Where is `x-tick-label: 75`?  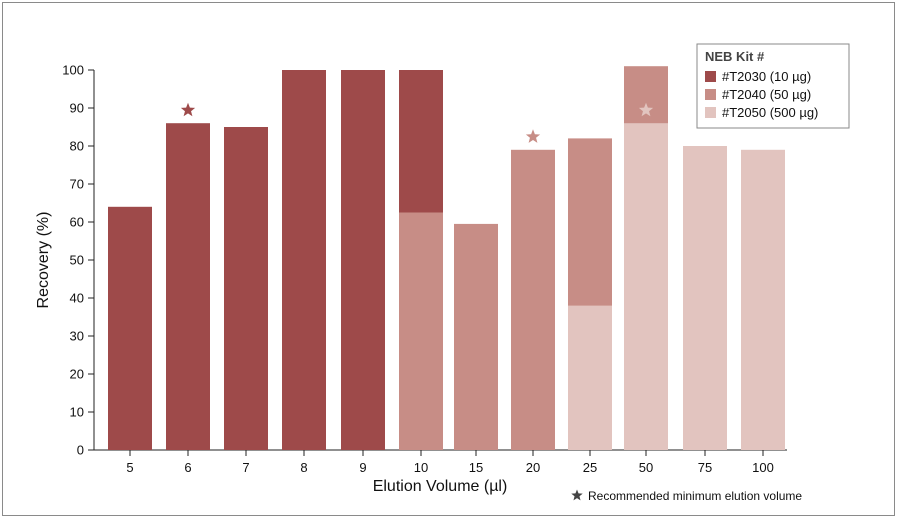
x-tick-label: 75 is located at coordinates (705, 467).